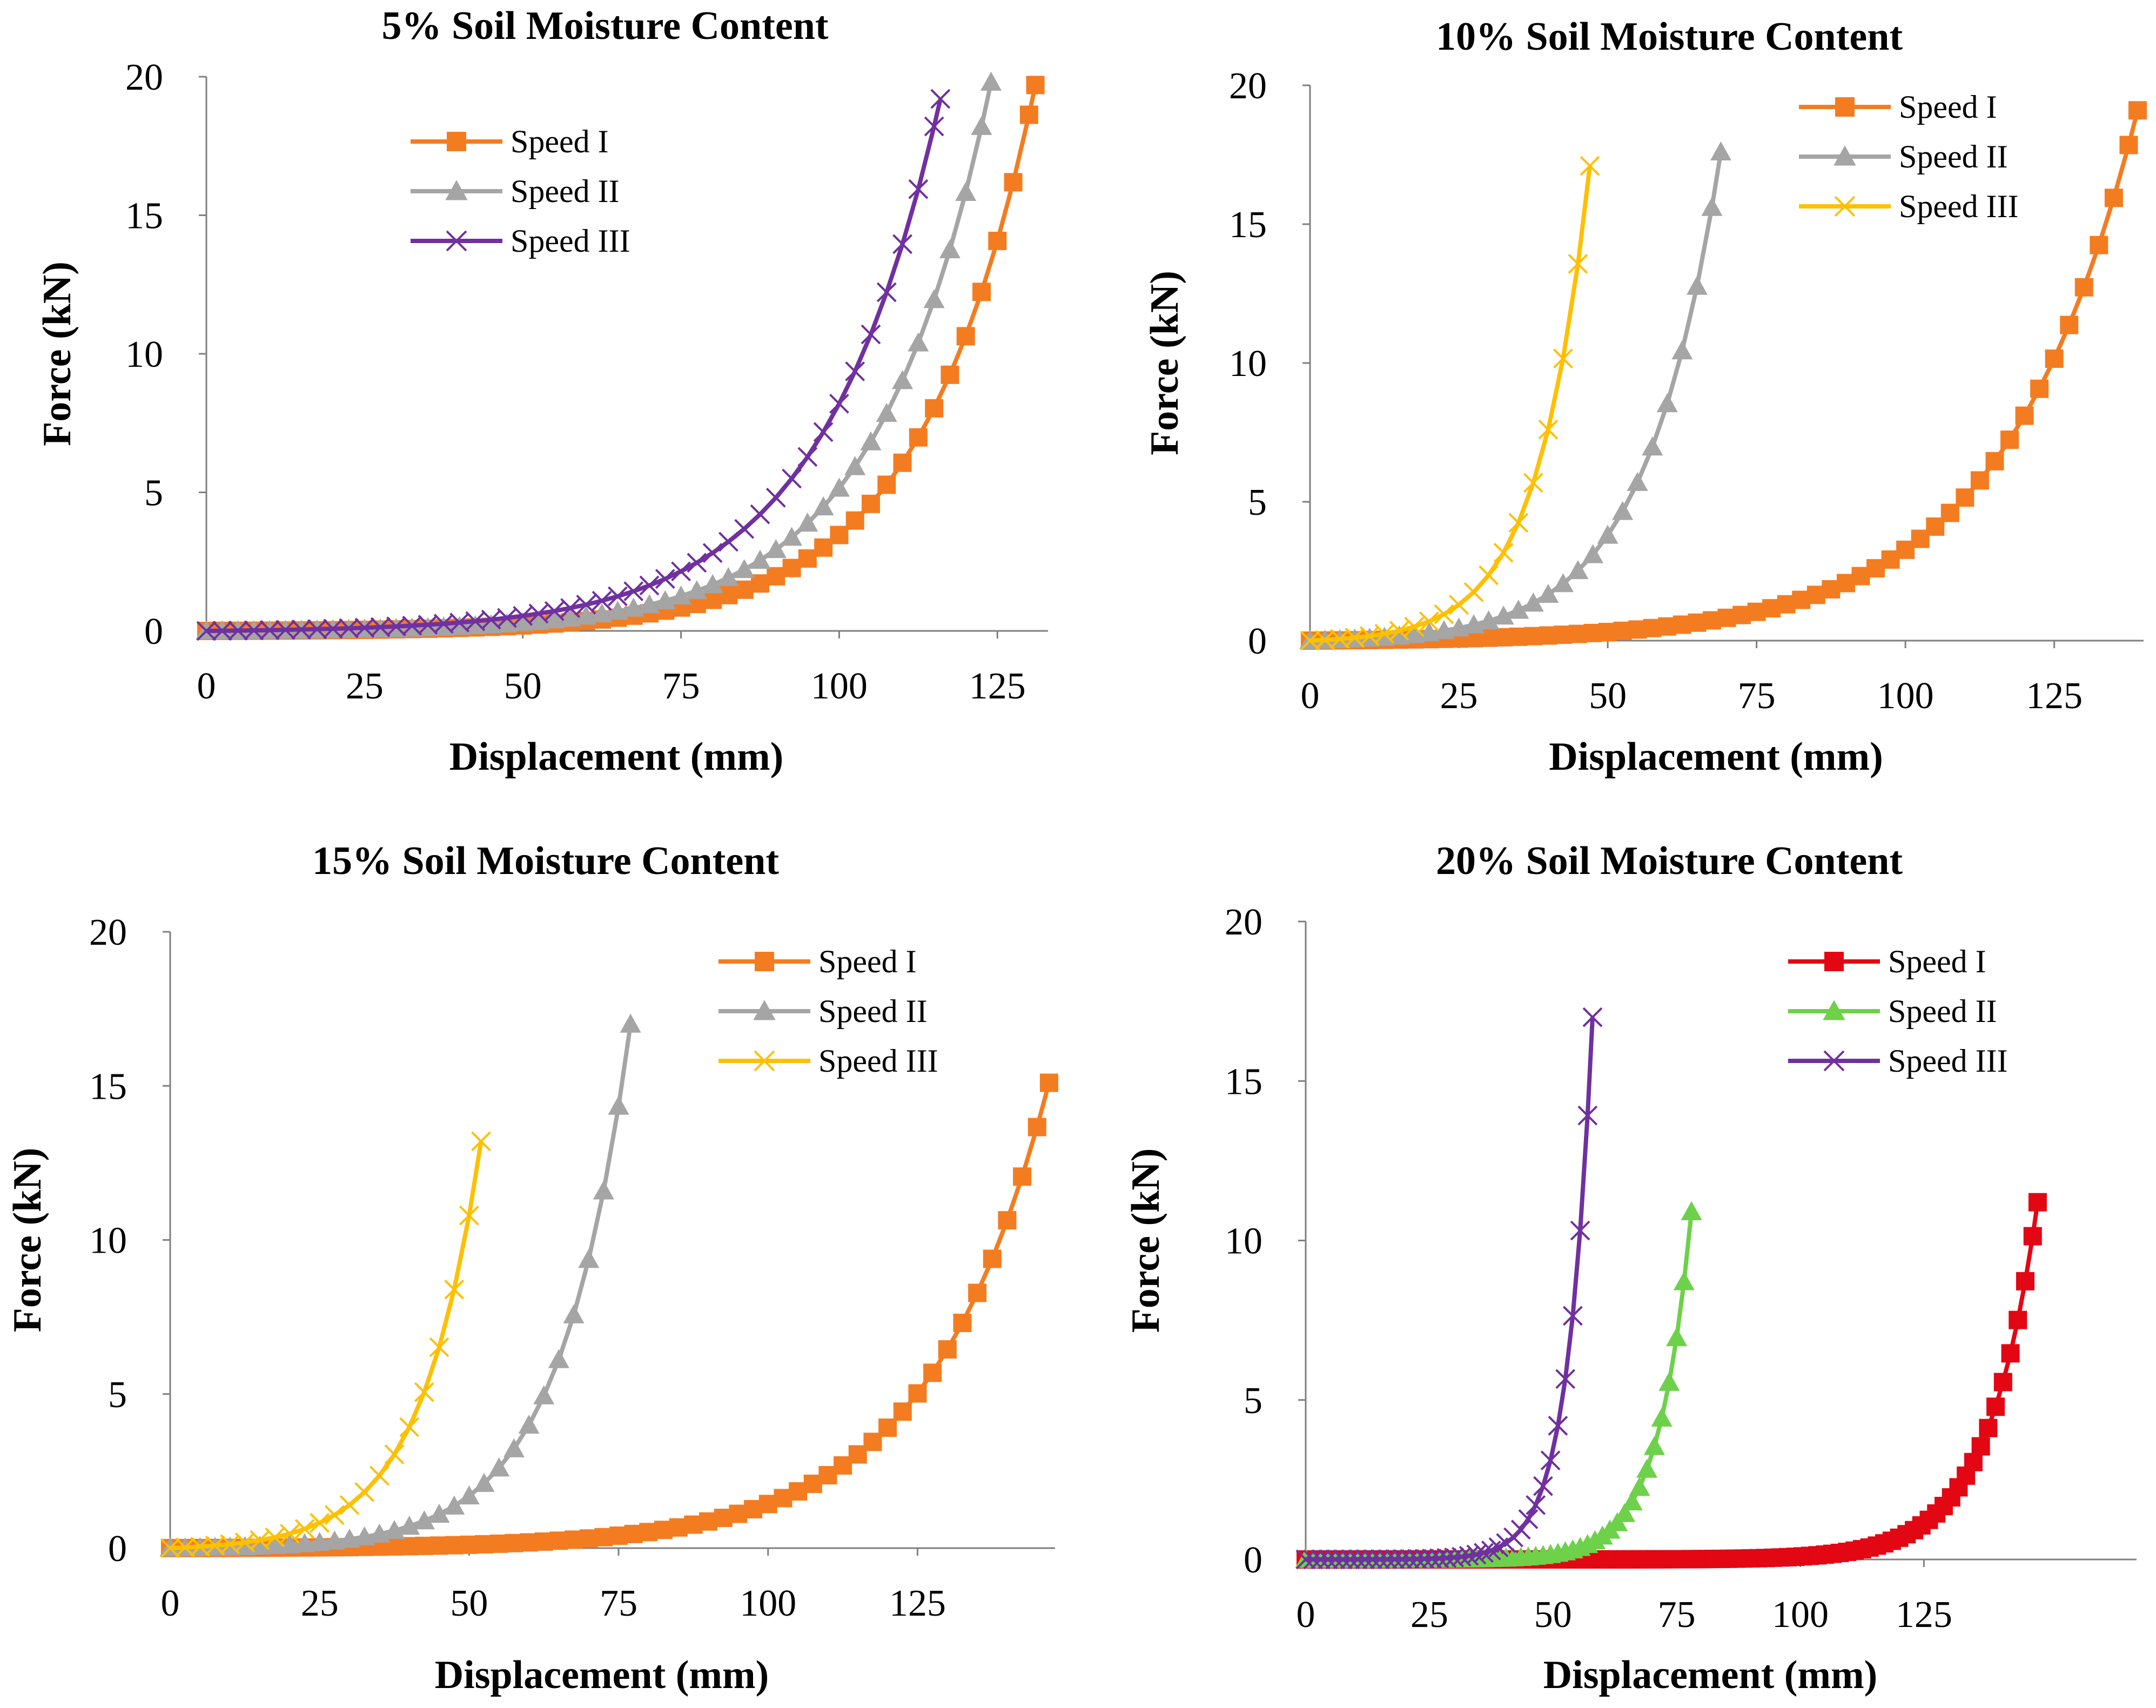 Image resolution: width=2156 pixels, height=1708 pixels. What do you see at coordinates (144, 216) in the screenshot?
I see `y-tick-label: 15` at bounding box center [144, 216].